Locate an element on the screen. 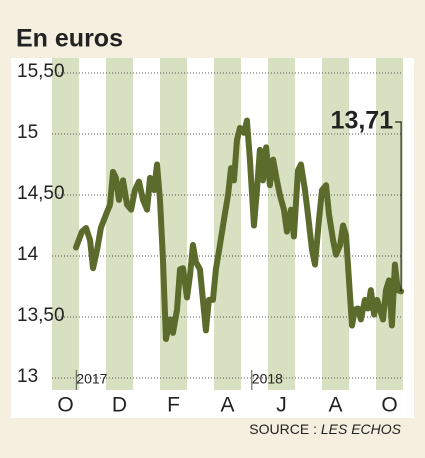  y-tick-label: 15,50 is located at coordinates (41, 71).